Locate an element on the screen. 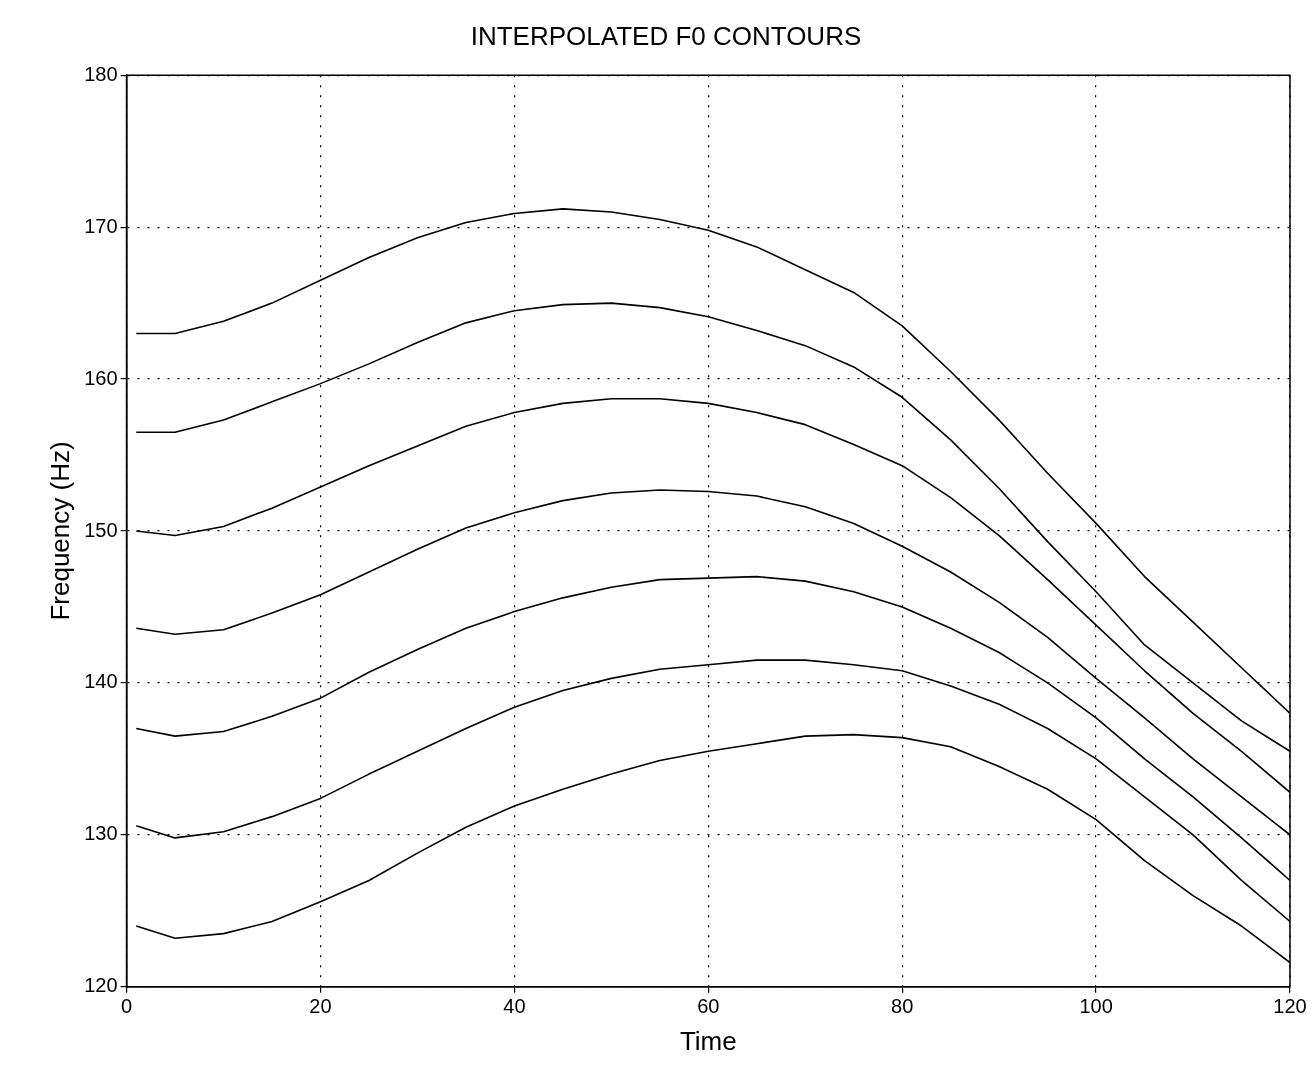 The image size is (1314, 1067). y-axis-title: Frequency (Hz) is located at coordinates (59, 531).